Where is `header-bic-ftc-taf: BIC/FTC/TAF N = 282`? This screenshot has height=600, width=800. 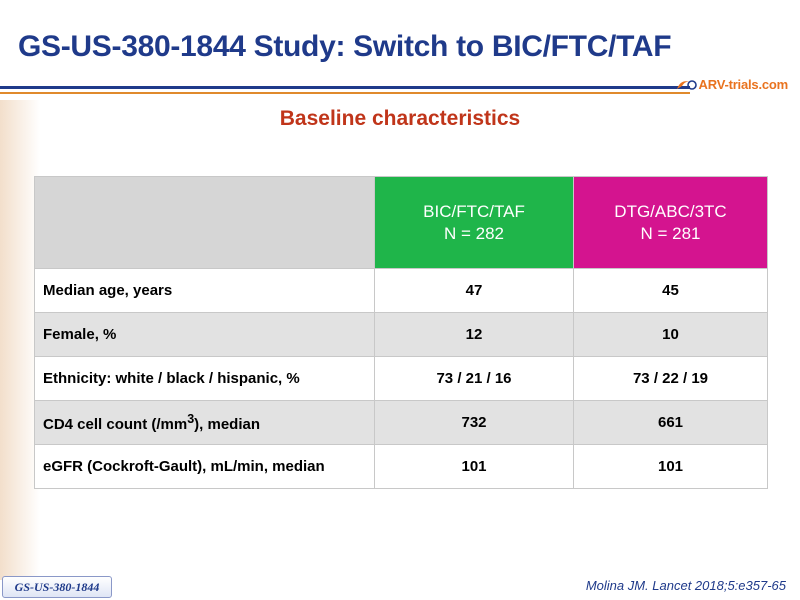 header-bic-ftc-taf: BIC/FTC/TAF N = 282 is located at coordinates (474, 222).